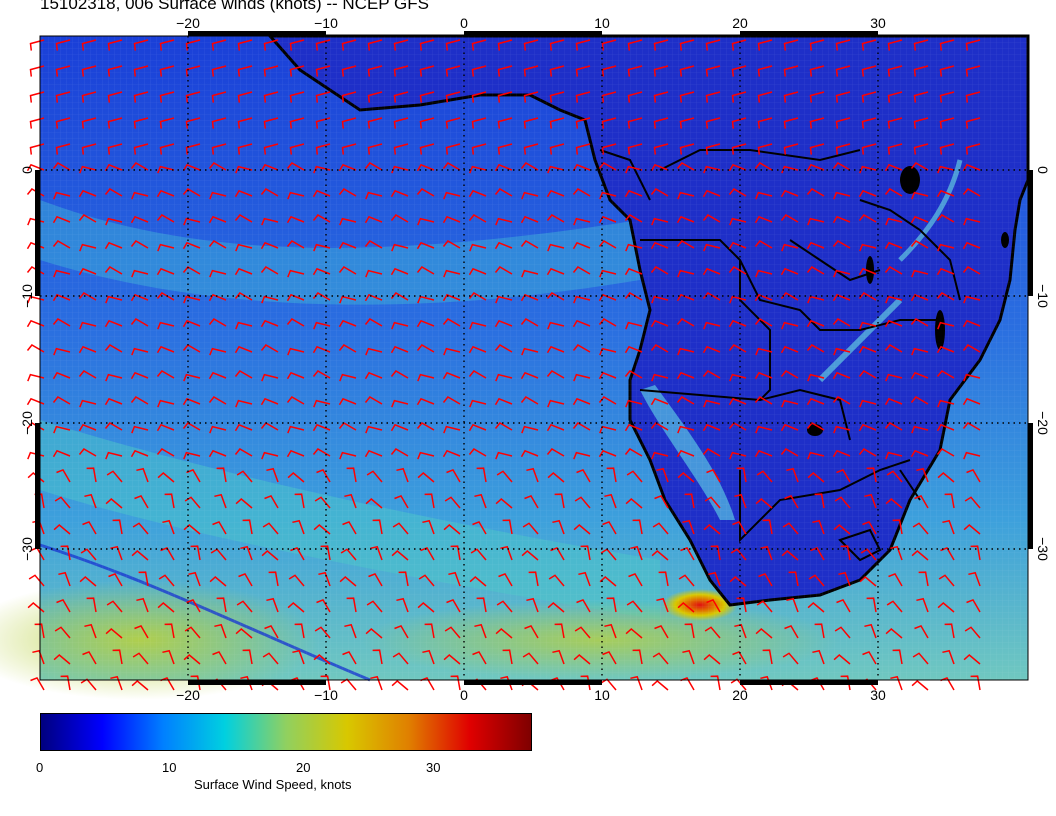 The height and width of the screenshot is (816, 1056). Describe the element at coordinates (464, 693) in the screenshot. I see `x-tick-bottom: 0` at that location.